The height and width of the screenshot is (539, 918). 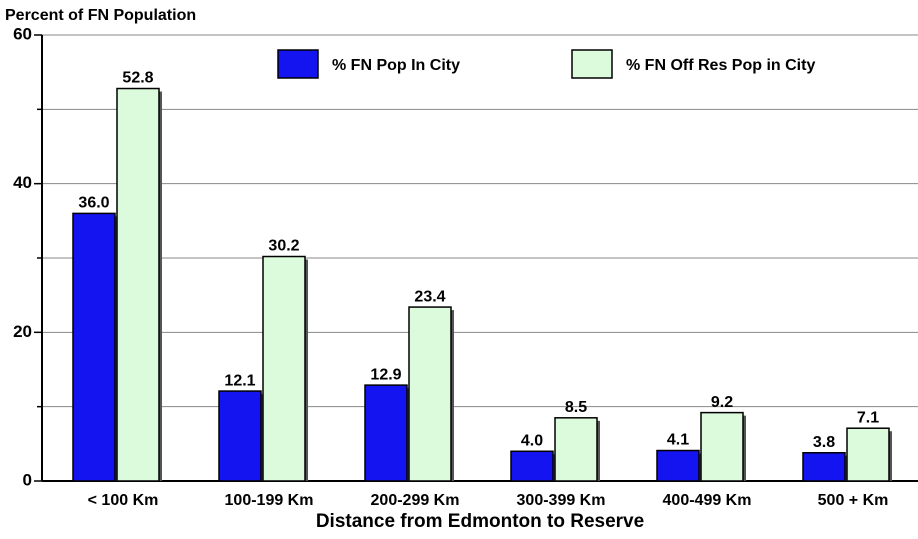 What do you see at coordinates (480, 521) in the screenshot?
I see `x-axis-label: Distance from Edmonton to Reserve` at bounding box center [480, 521].